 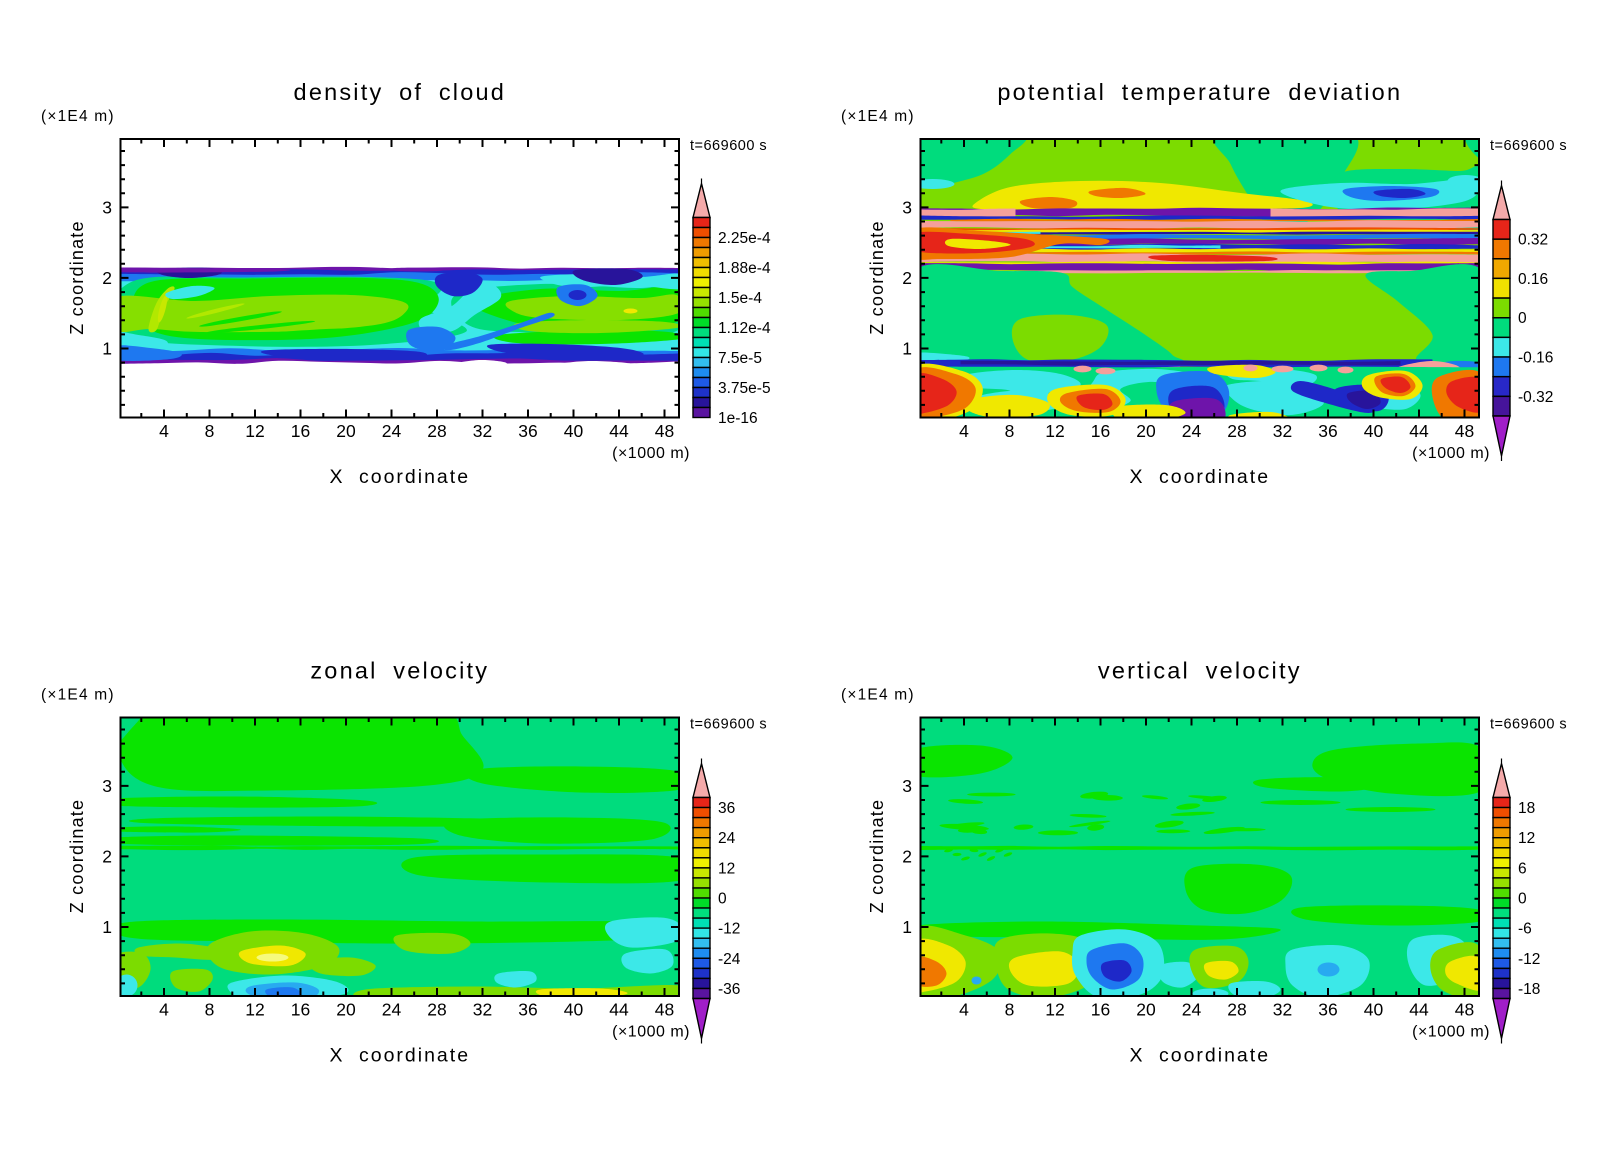 I want to click on svg-text: 2.25e-4, so click(x=744, y=238).